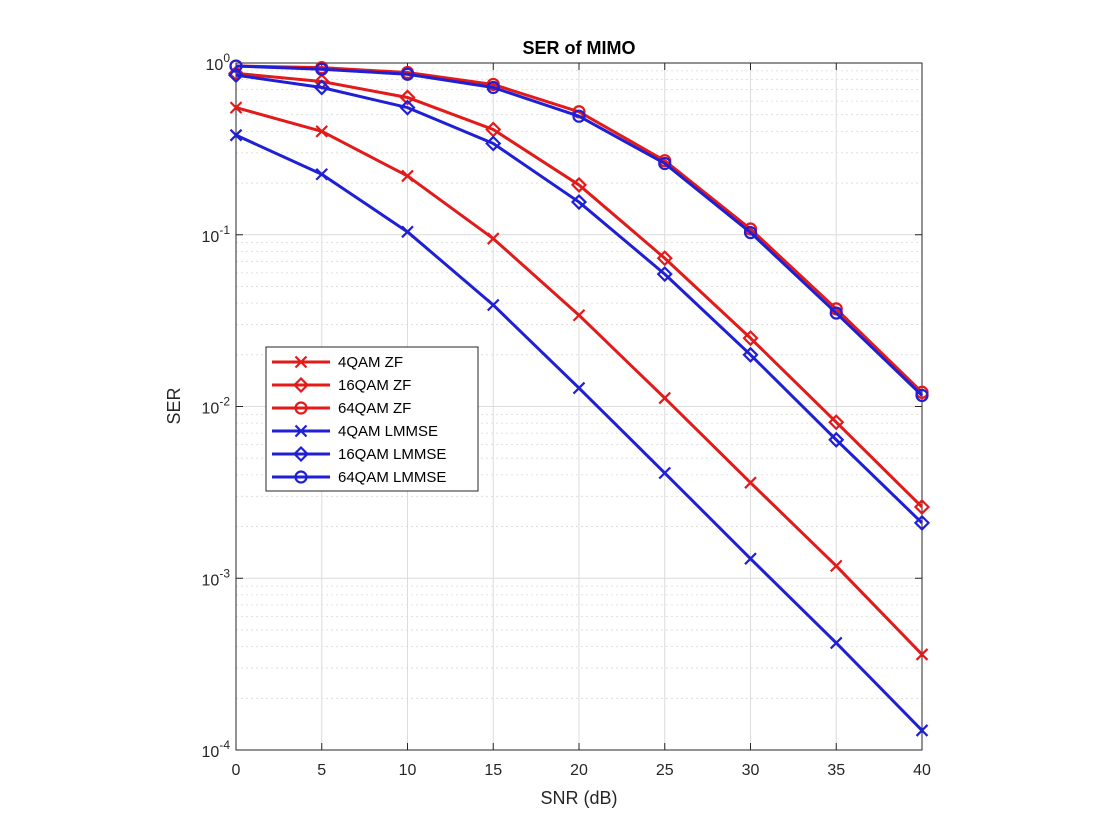 The image size is (1120, 840). I want to click on legend-item: 64QAM ZF, so click(341, 408).